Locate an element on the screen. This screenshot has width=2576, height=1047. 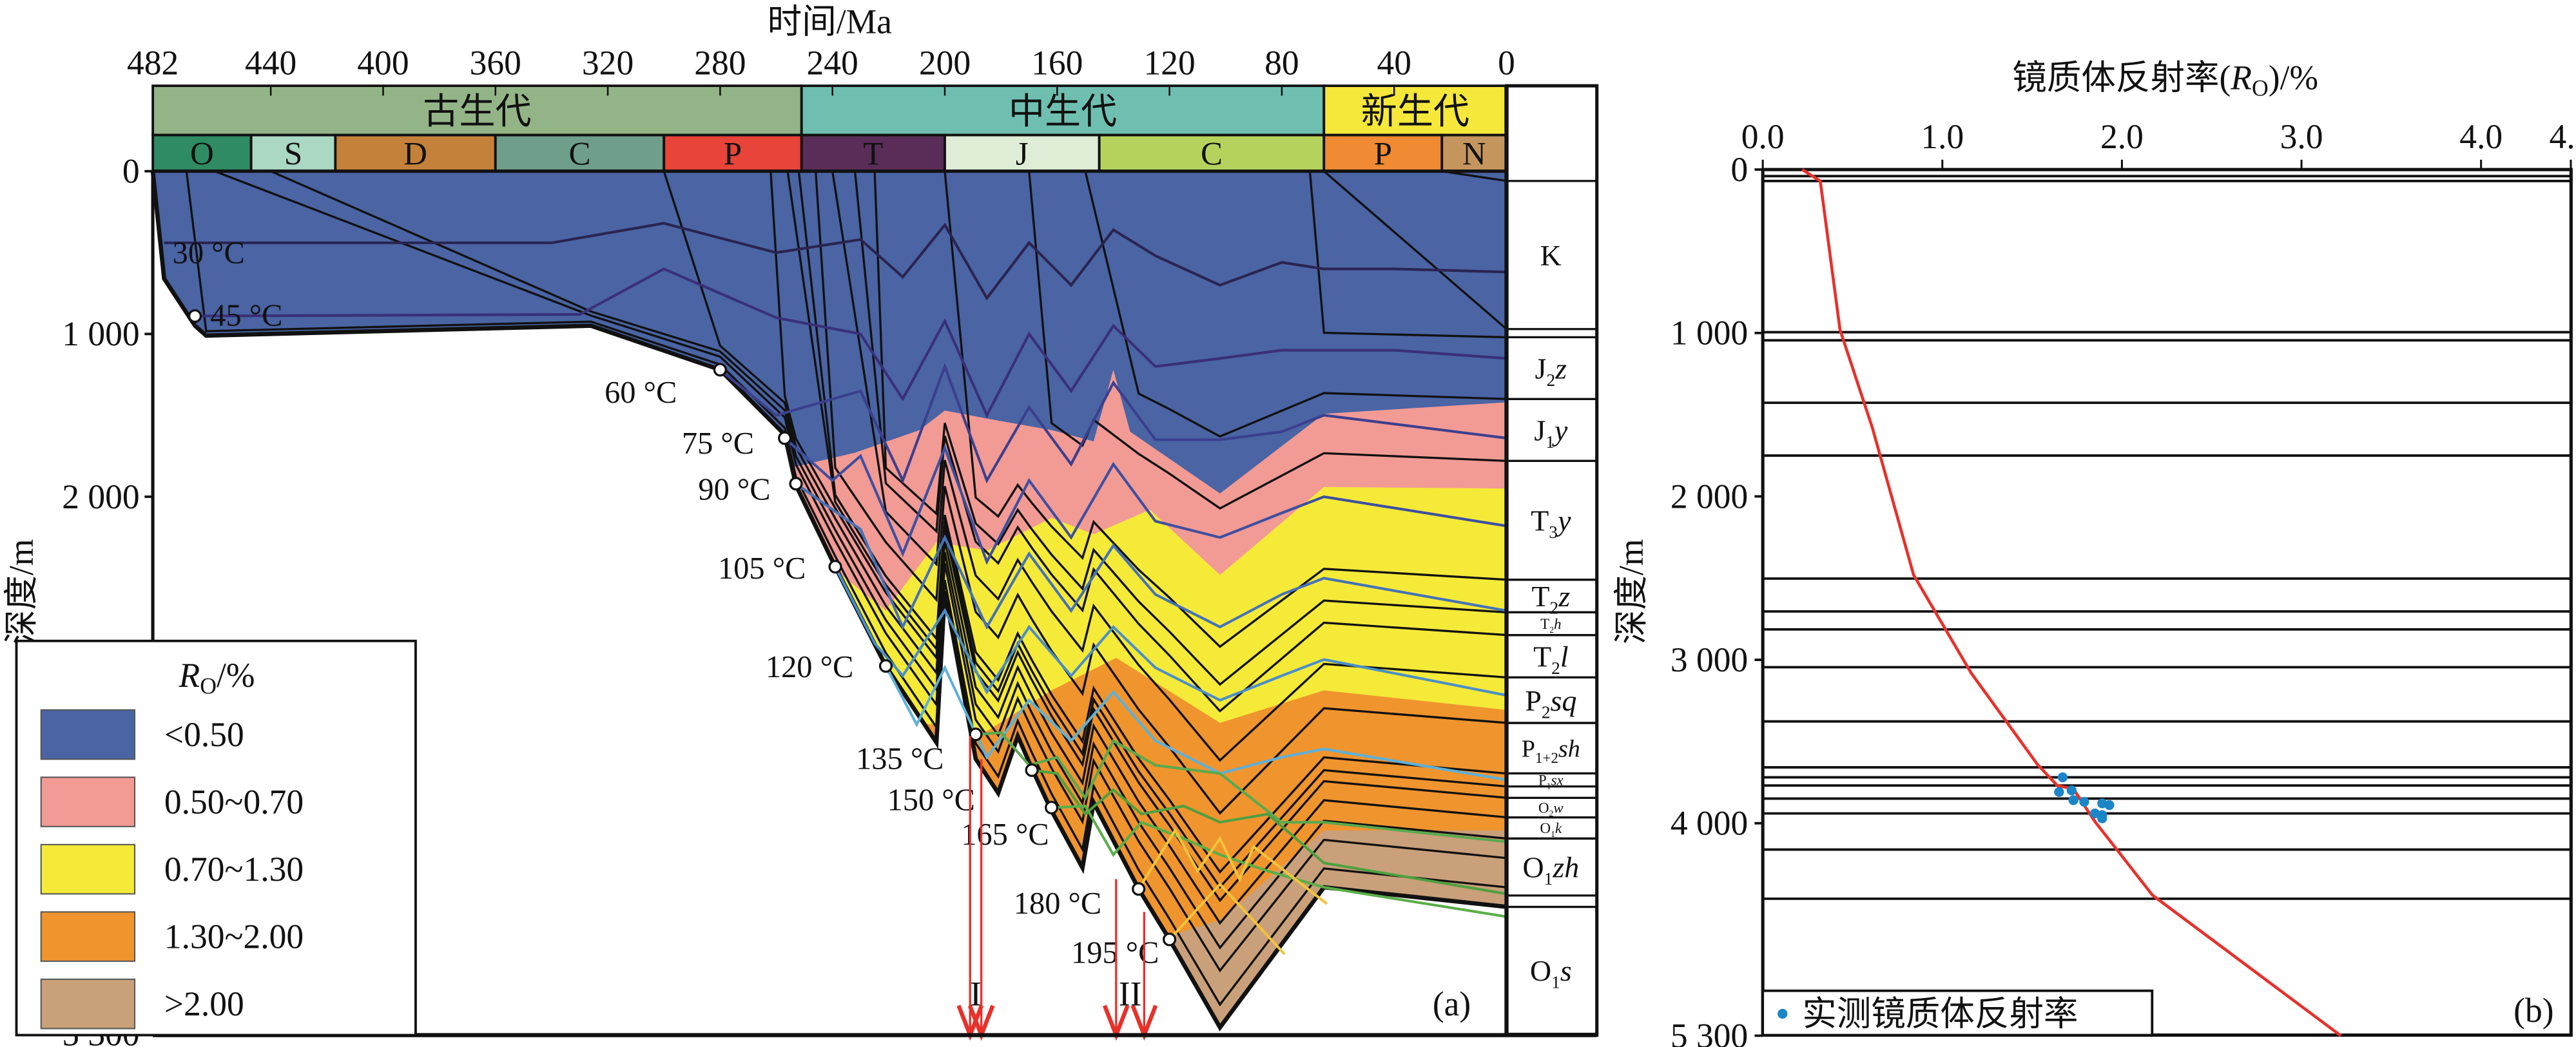
y-tick-label: 2 000 is located at coordinates (1709, 496).